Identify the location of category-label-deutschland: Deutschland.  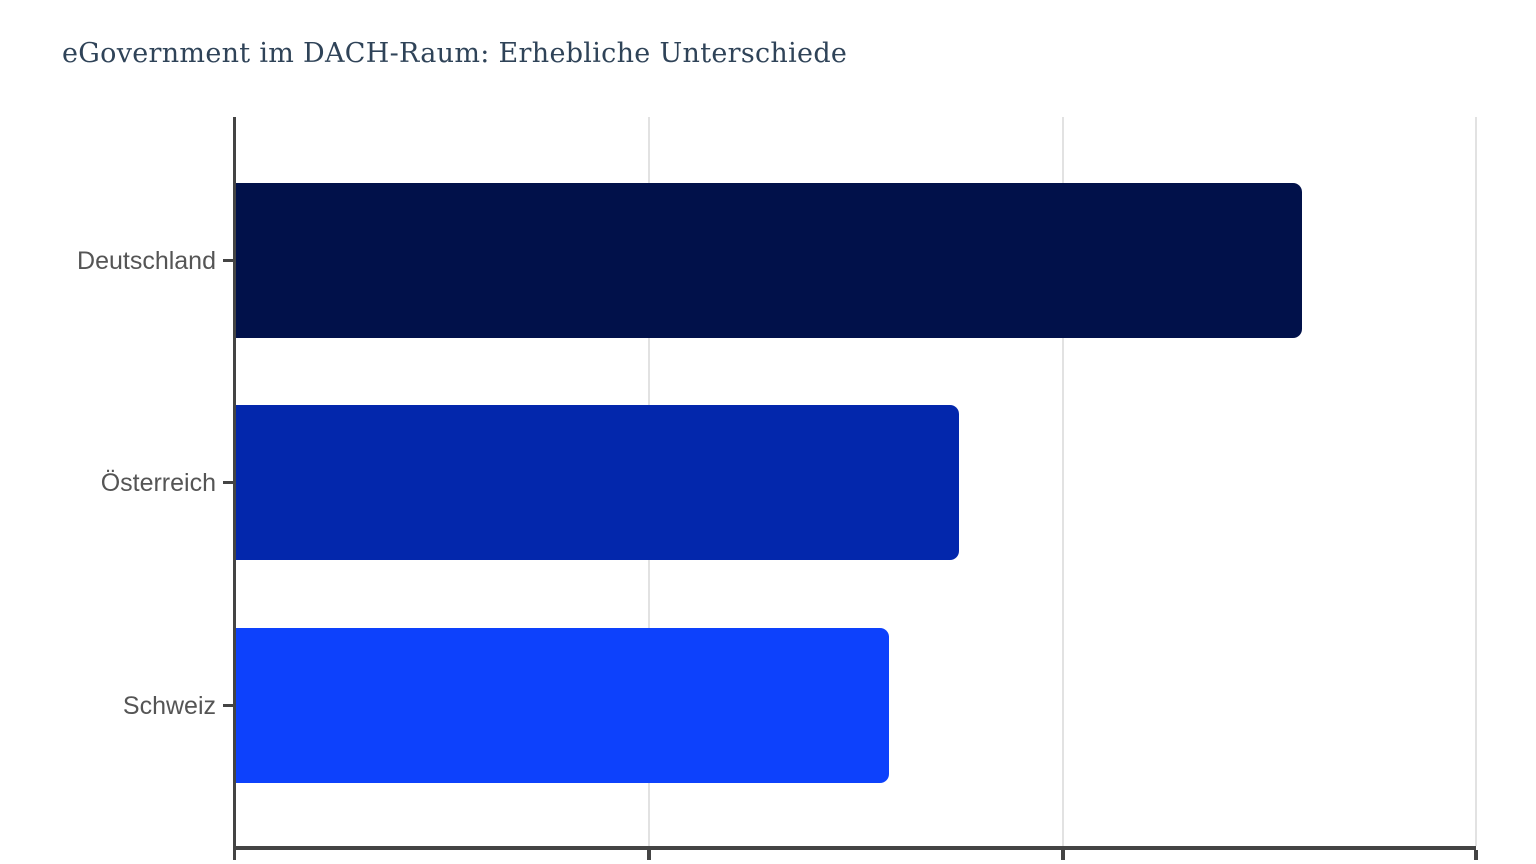
(146, 260).